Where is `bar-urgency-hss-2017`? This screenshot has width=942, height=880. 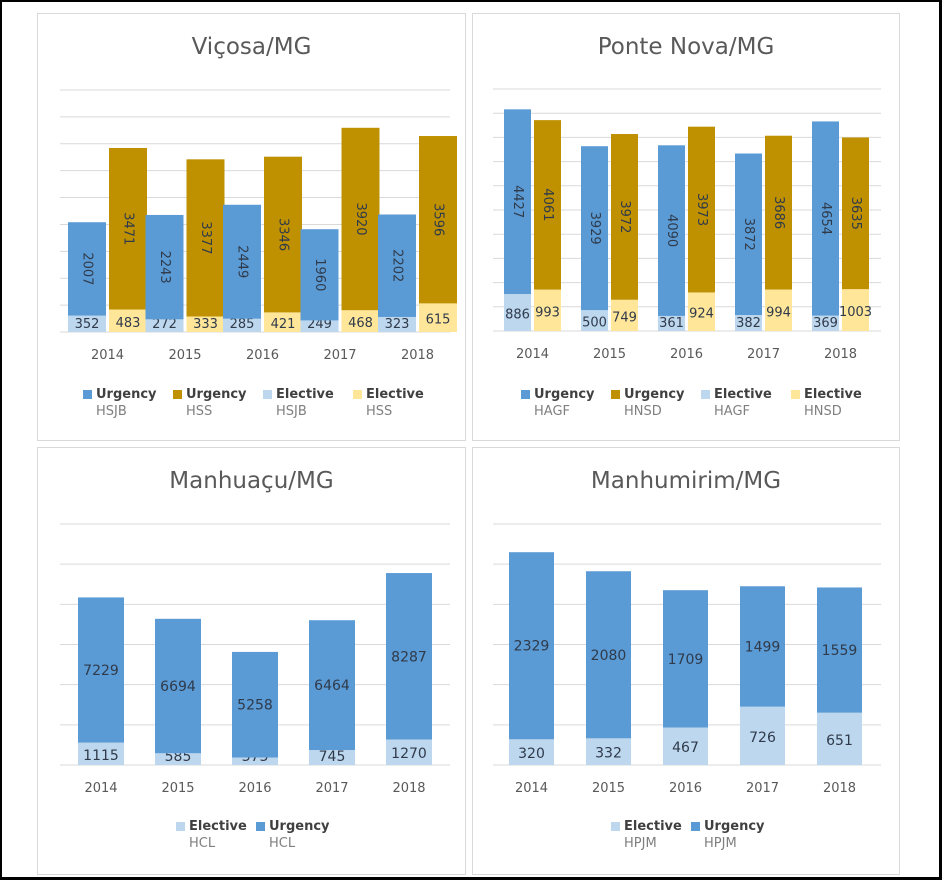 bar-urgency-hss-2017 is located at coordinates (360, 219).